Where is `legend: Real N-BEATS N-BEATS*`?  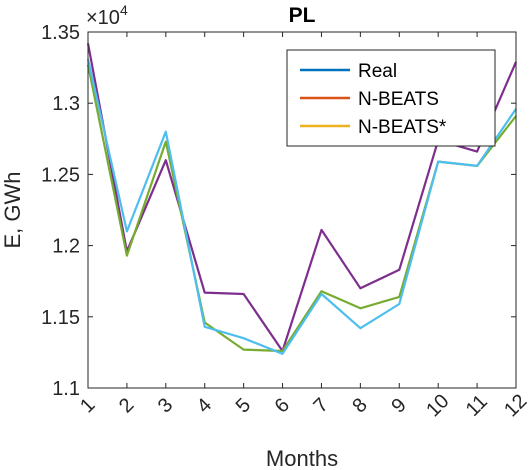 legend: Real N-BEATS N-BEATS* is located at coordinates (391, 98).